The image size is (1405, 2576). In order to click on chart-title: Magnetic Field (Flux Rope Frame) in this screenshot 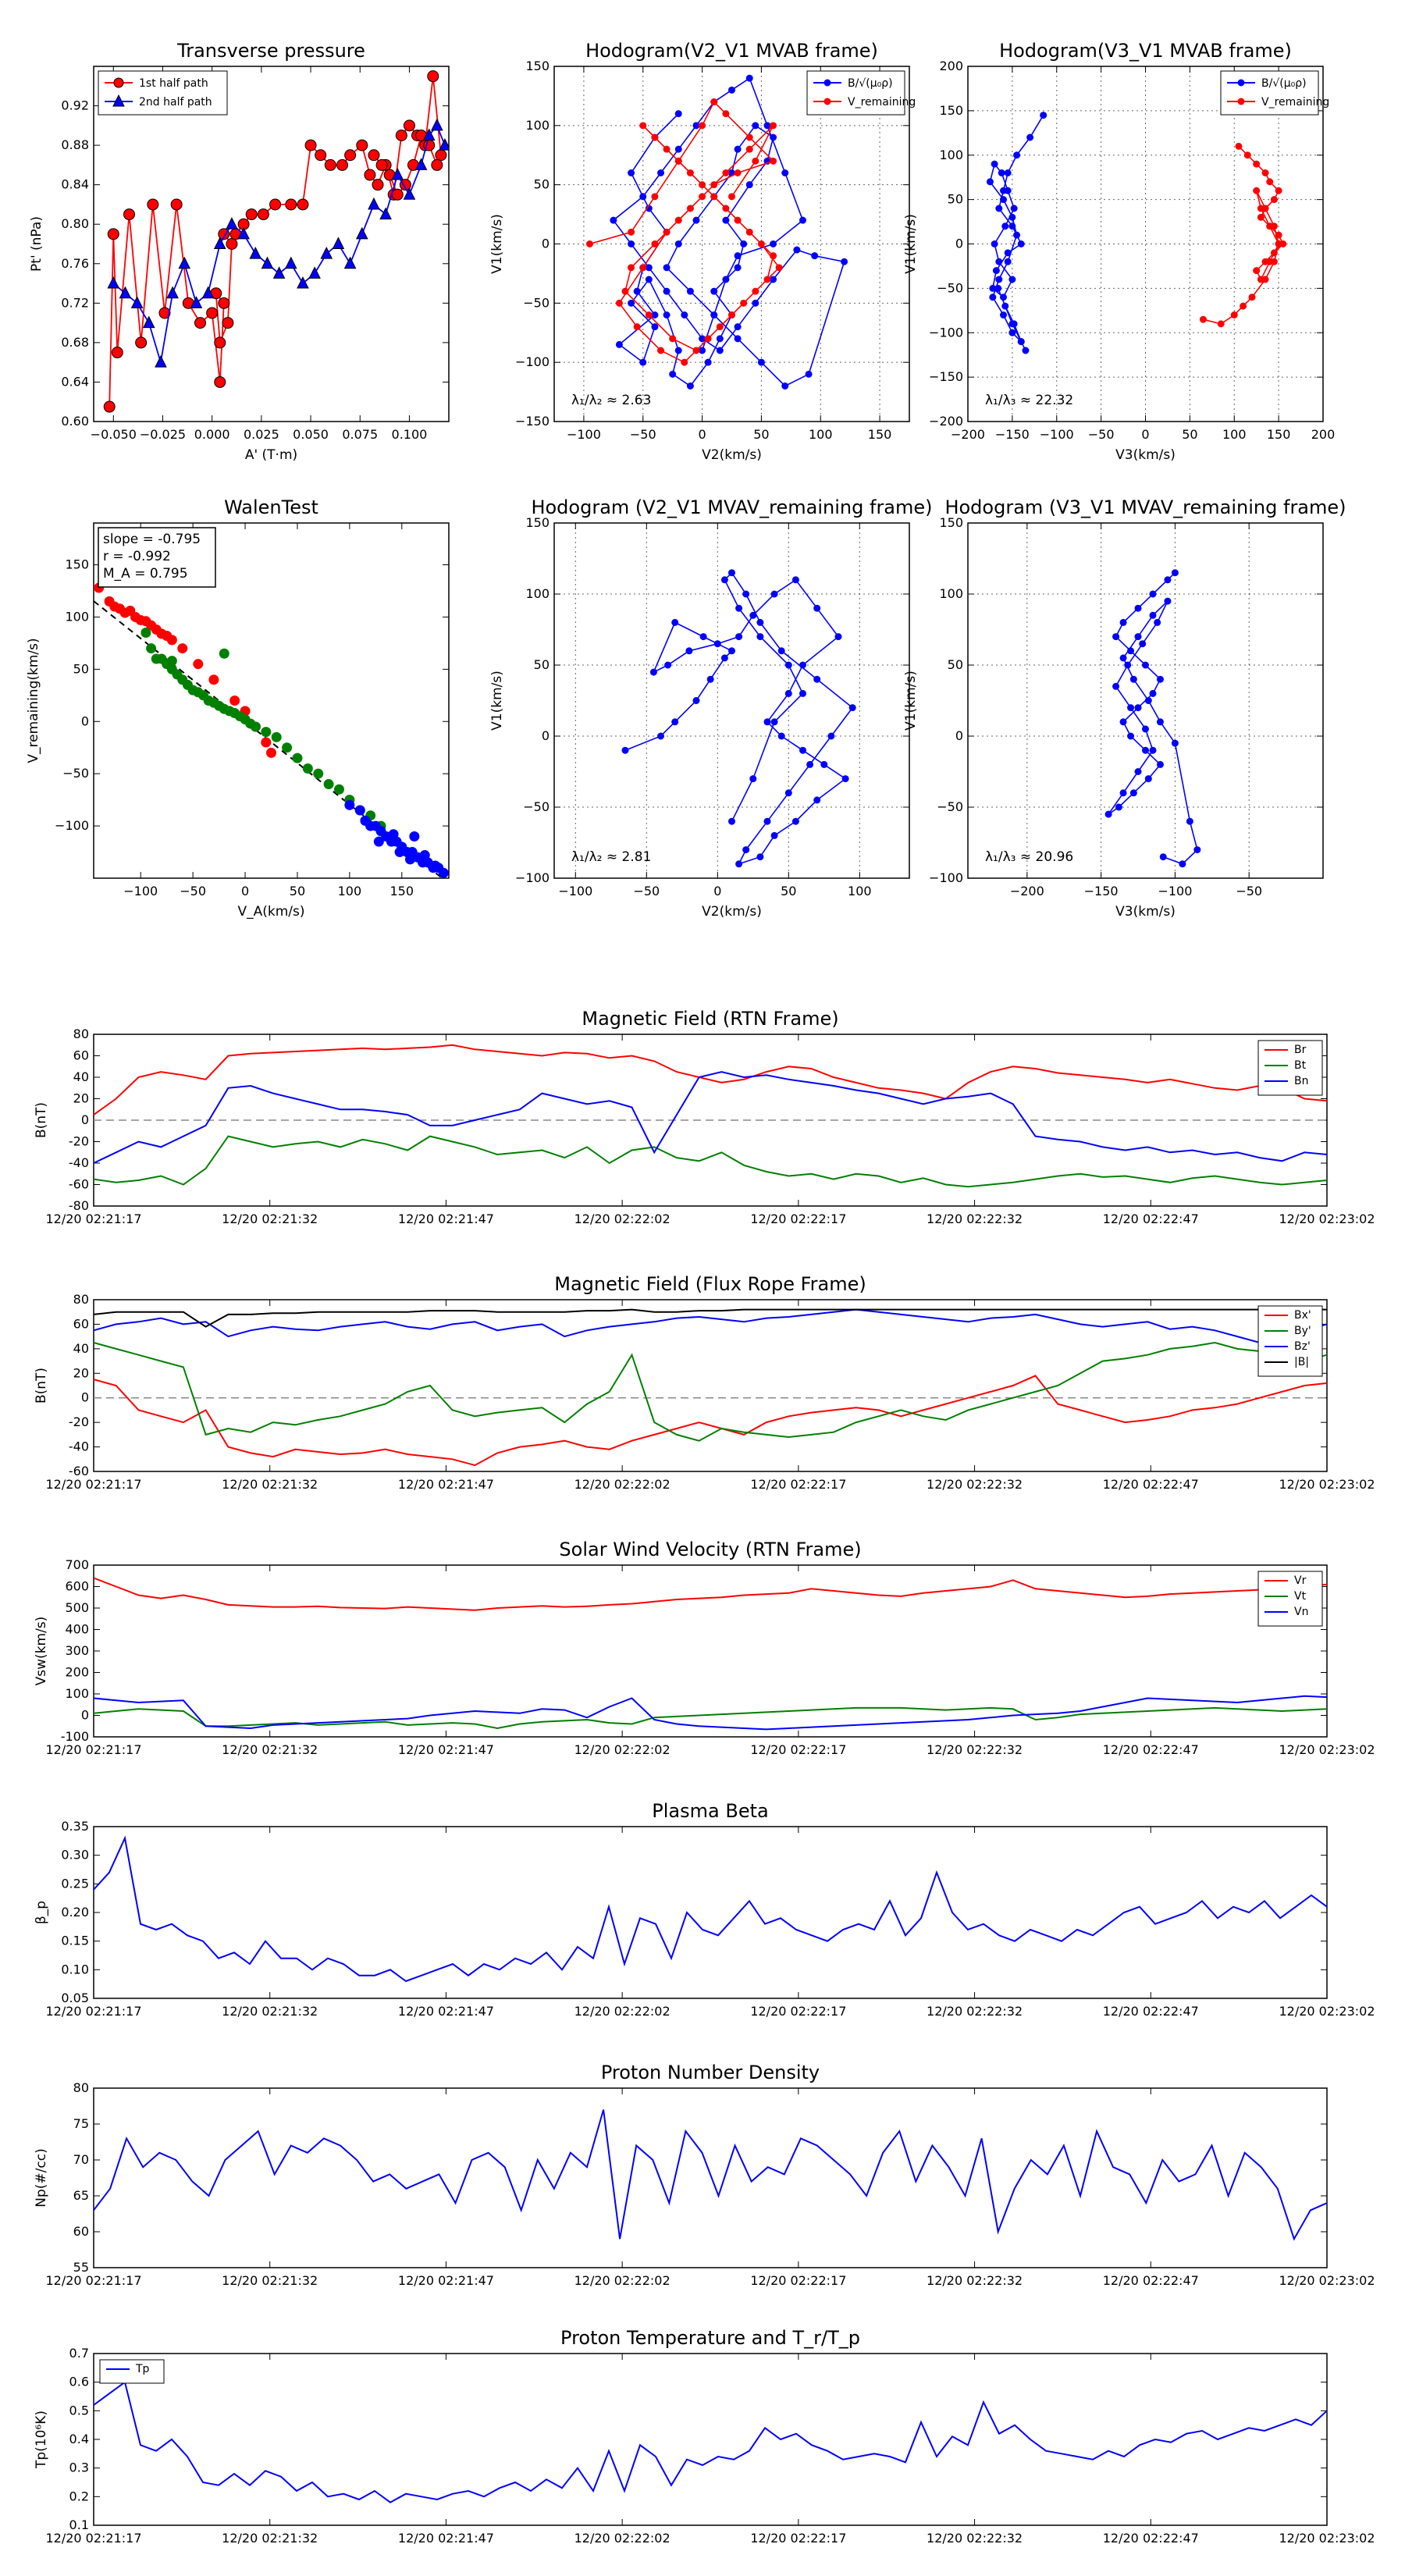, I will do `click(710, 1284)`.